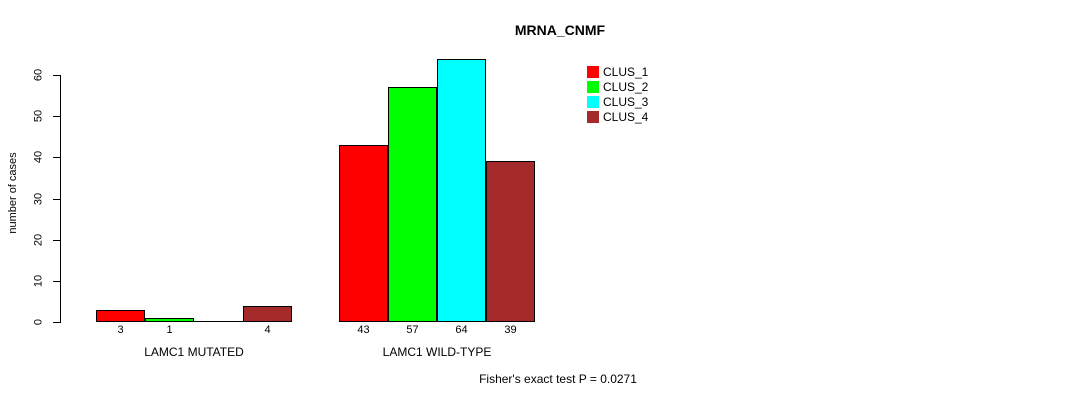 This screenshot has width=1090, height=400. I want to click on legend: CLUS_1 CLUS_2 CLUS_3 CLUS_4, so click(617, 96).